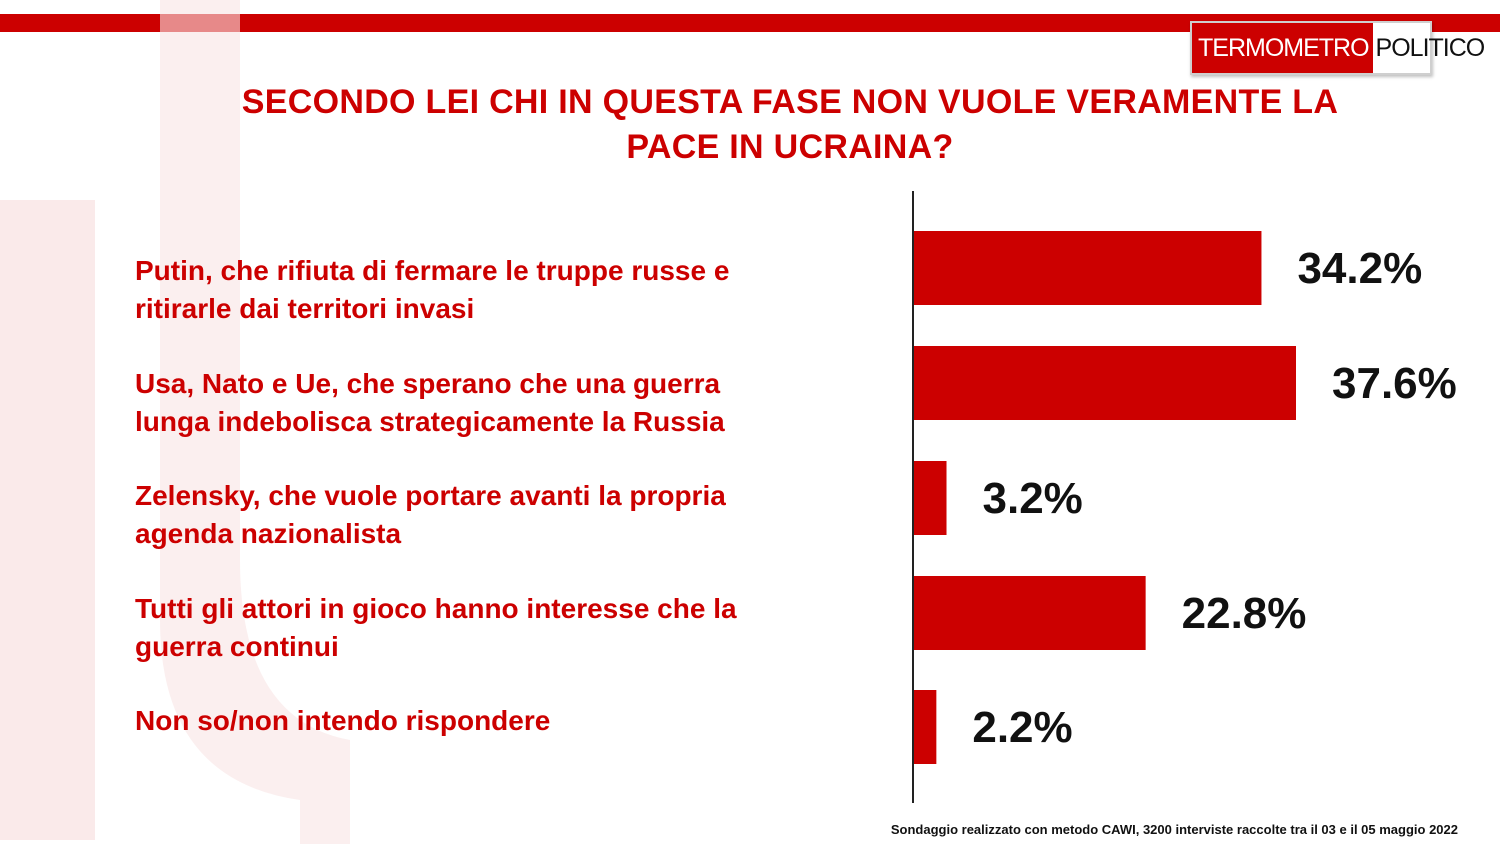 The width and height of the screenshot is (1500, 844). I want to click on bar-value-label-5: 2.2%, so click(1022, 727).